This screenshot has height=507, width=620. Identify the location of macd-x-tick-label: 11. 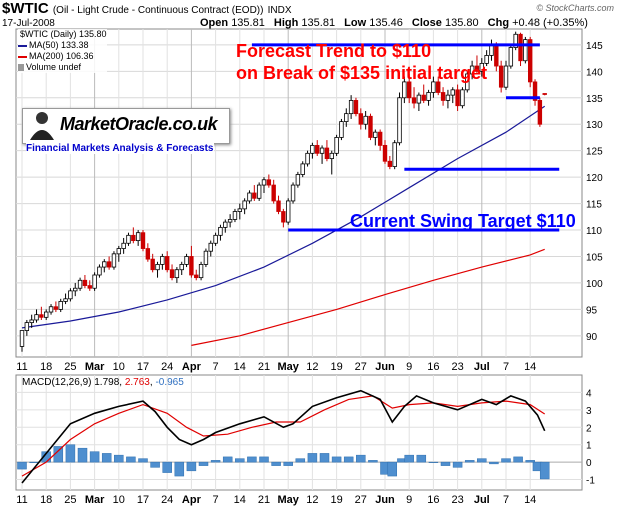
(21, 500).